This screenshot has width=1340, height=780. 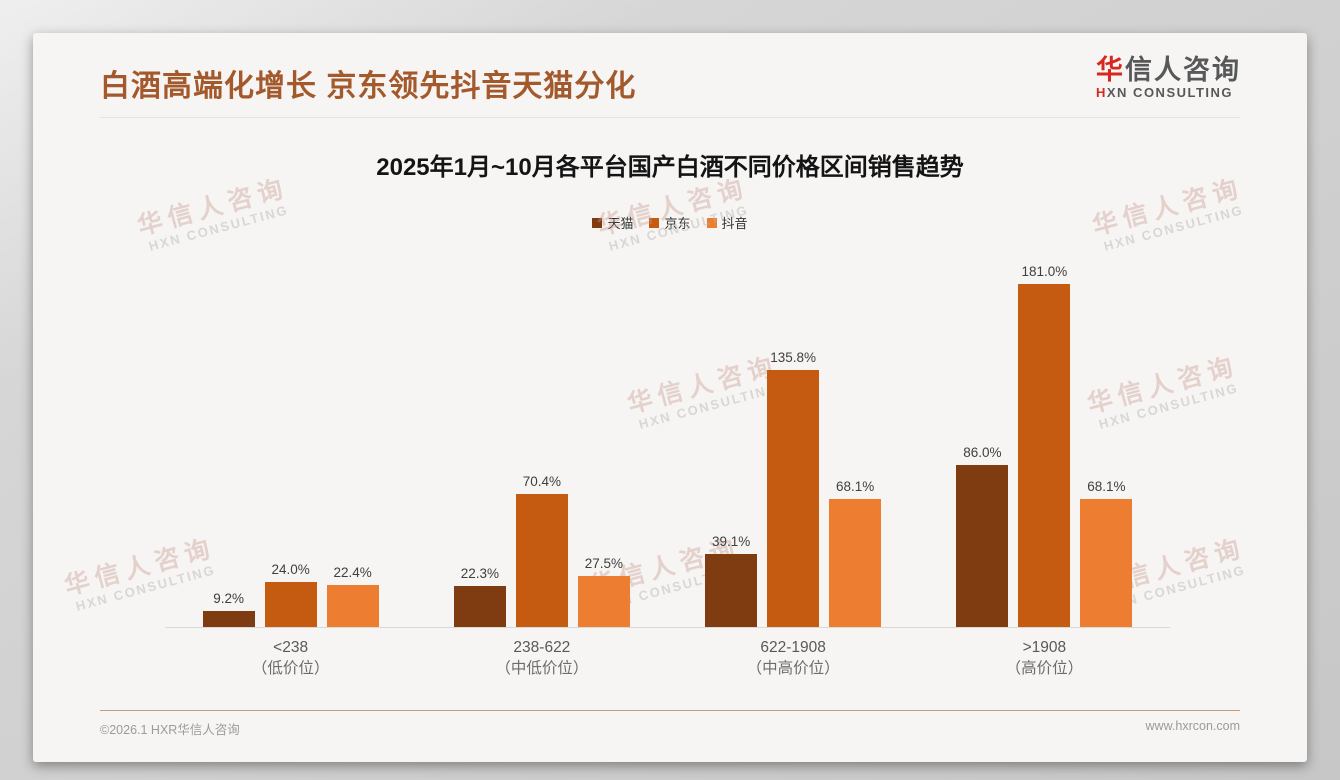 I want to click on bar-column: 24.0%, so click(x=290, y=595).